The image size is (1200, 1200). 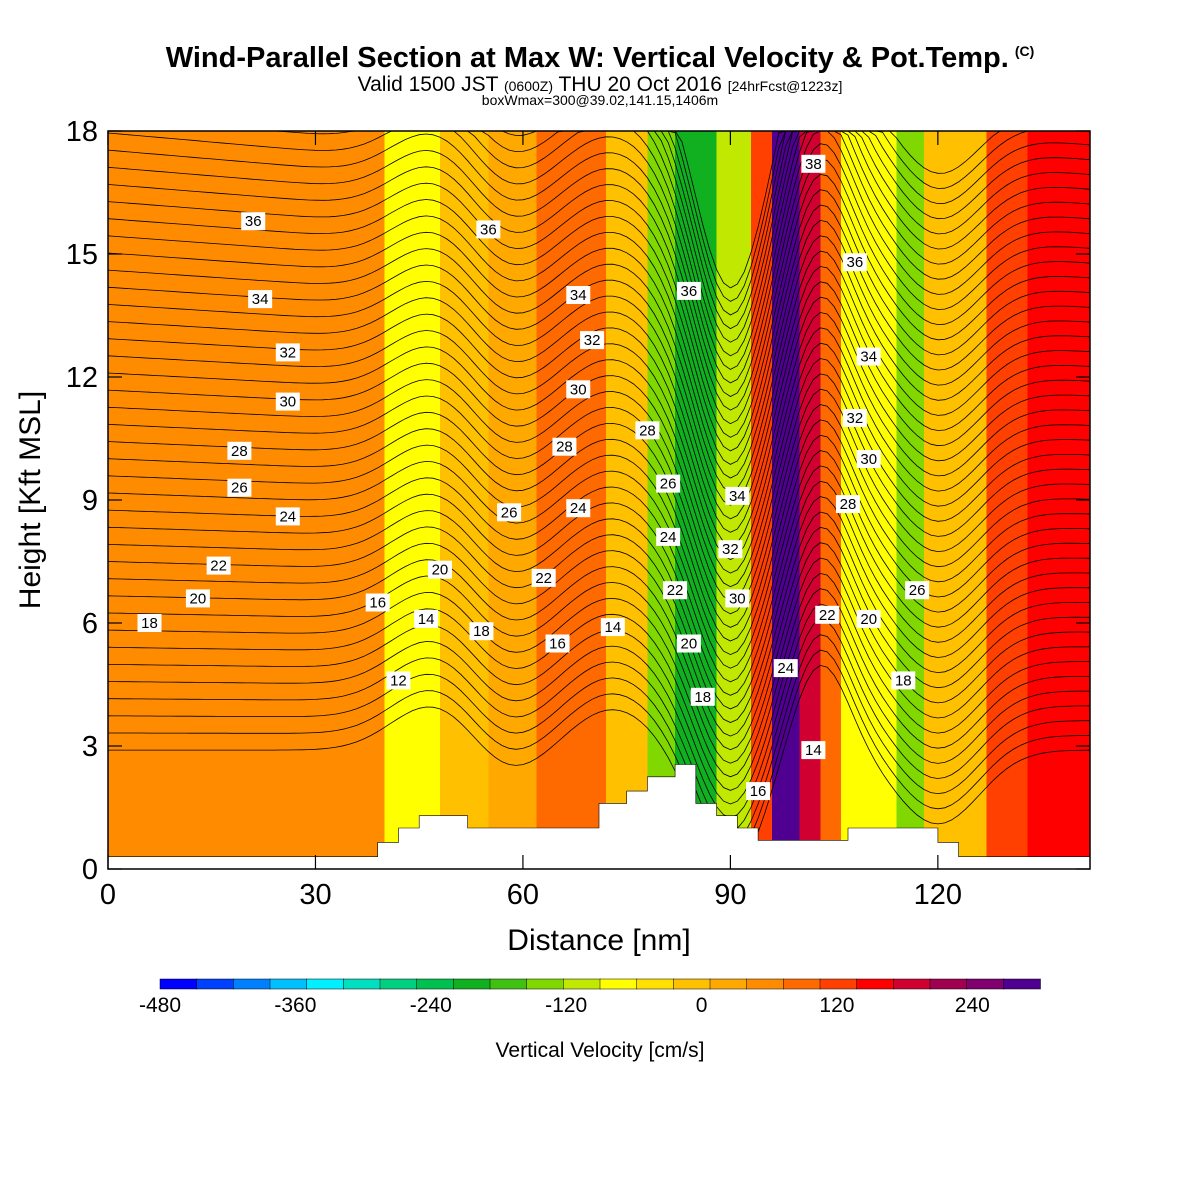 I want to click on contour-label-text: 26, so click(x=917, y=590).